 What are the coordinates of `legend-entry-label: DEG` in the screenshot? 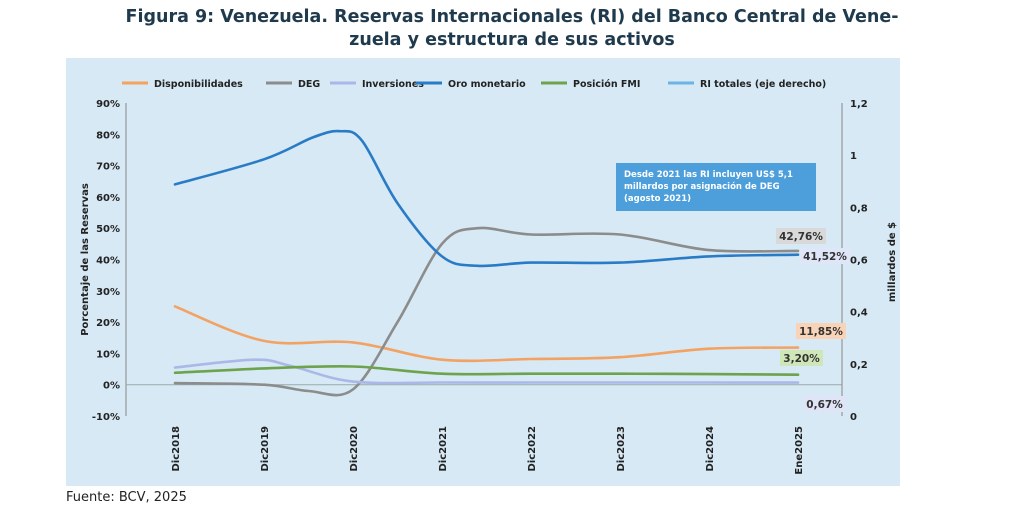 It's located at (309, 84).